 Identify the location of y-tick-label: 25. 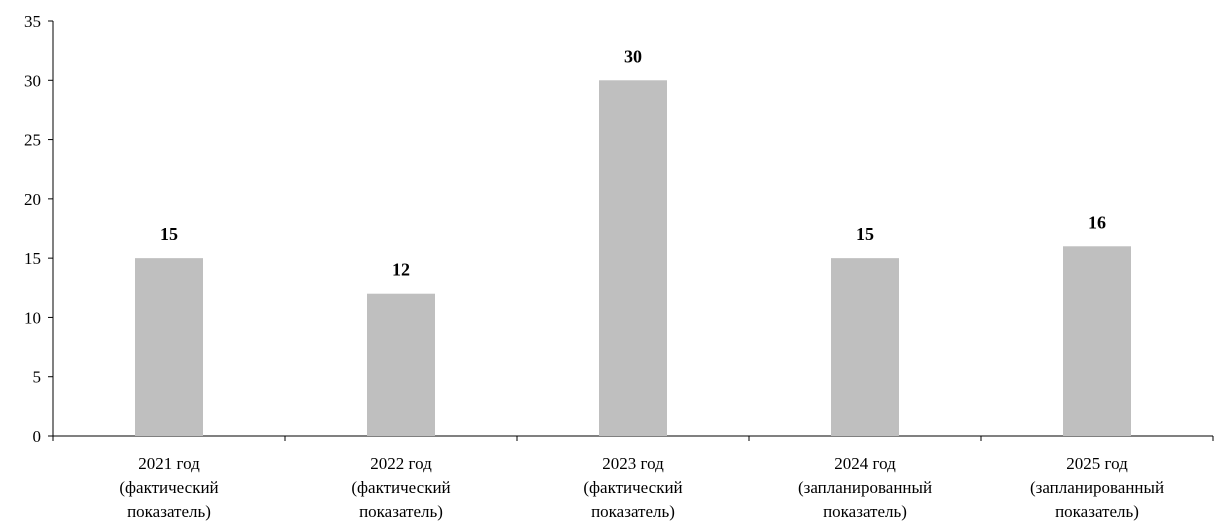
(32, 140).